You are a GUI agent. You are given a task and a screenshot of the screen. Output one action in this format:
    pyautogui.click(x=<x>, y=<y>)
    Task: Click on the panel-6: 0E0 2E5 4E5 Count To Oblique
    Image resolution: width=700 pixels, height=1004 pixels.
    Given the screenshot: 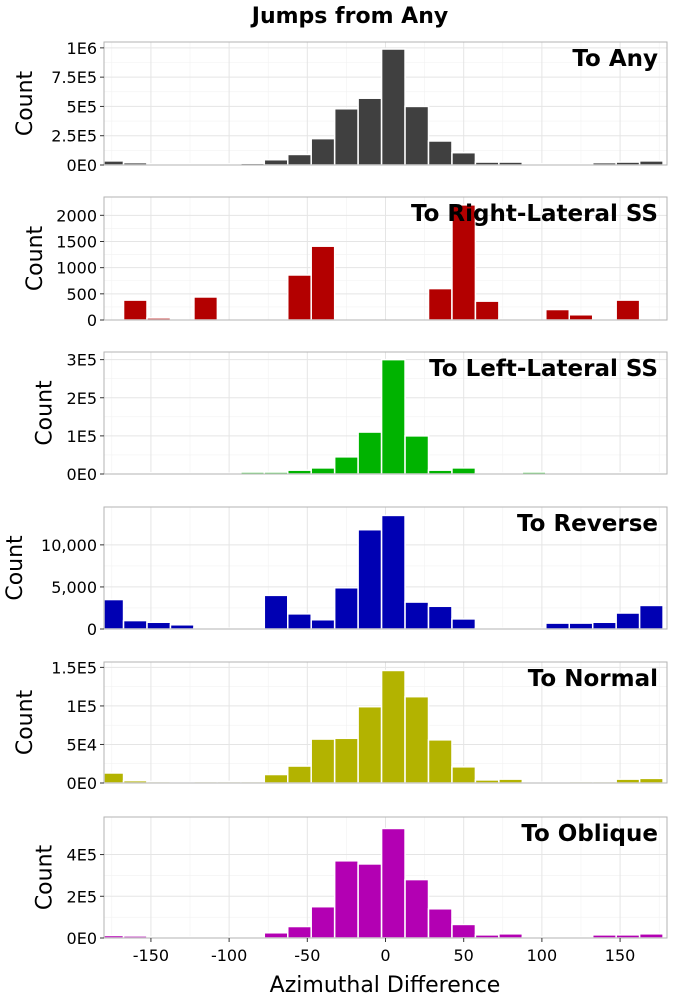 What is the action you would take?
    pyautogui.click(x=350, y=882)
    